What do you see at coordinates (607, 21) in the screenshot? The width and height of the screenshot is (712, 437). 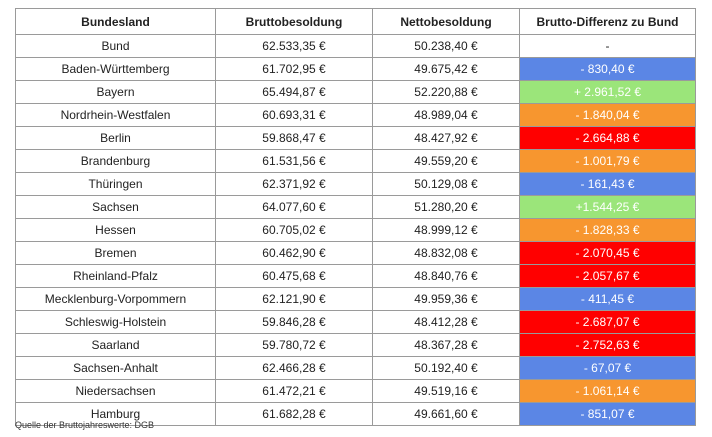 I see `header-brutto-differenz: Brutto-Differenz zu Bund` at bounding box center [607, 21].